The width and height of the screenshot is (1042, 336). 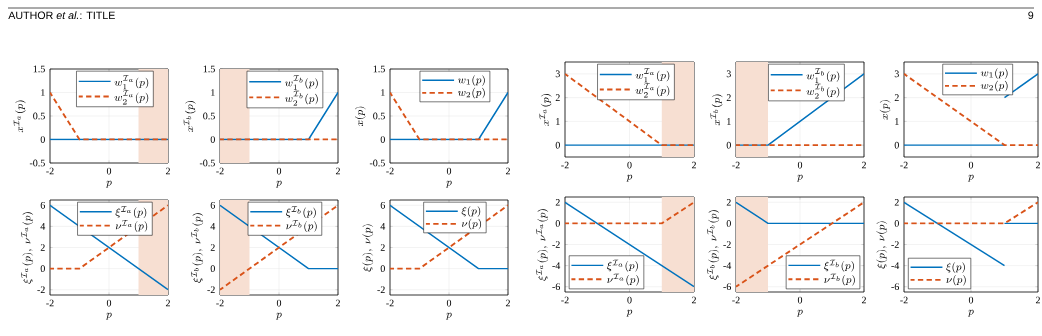 What do you see at coordinates (623, 279) in the screenshot?
I see `legend-label: $\nu^{\mathcal{I}_a}(p)$` at bounding box center [623, 279].